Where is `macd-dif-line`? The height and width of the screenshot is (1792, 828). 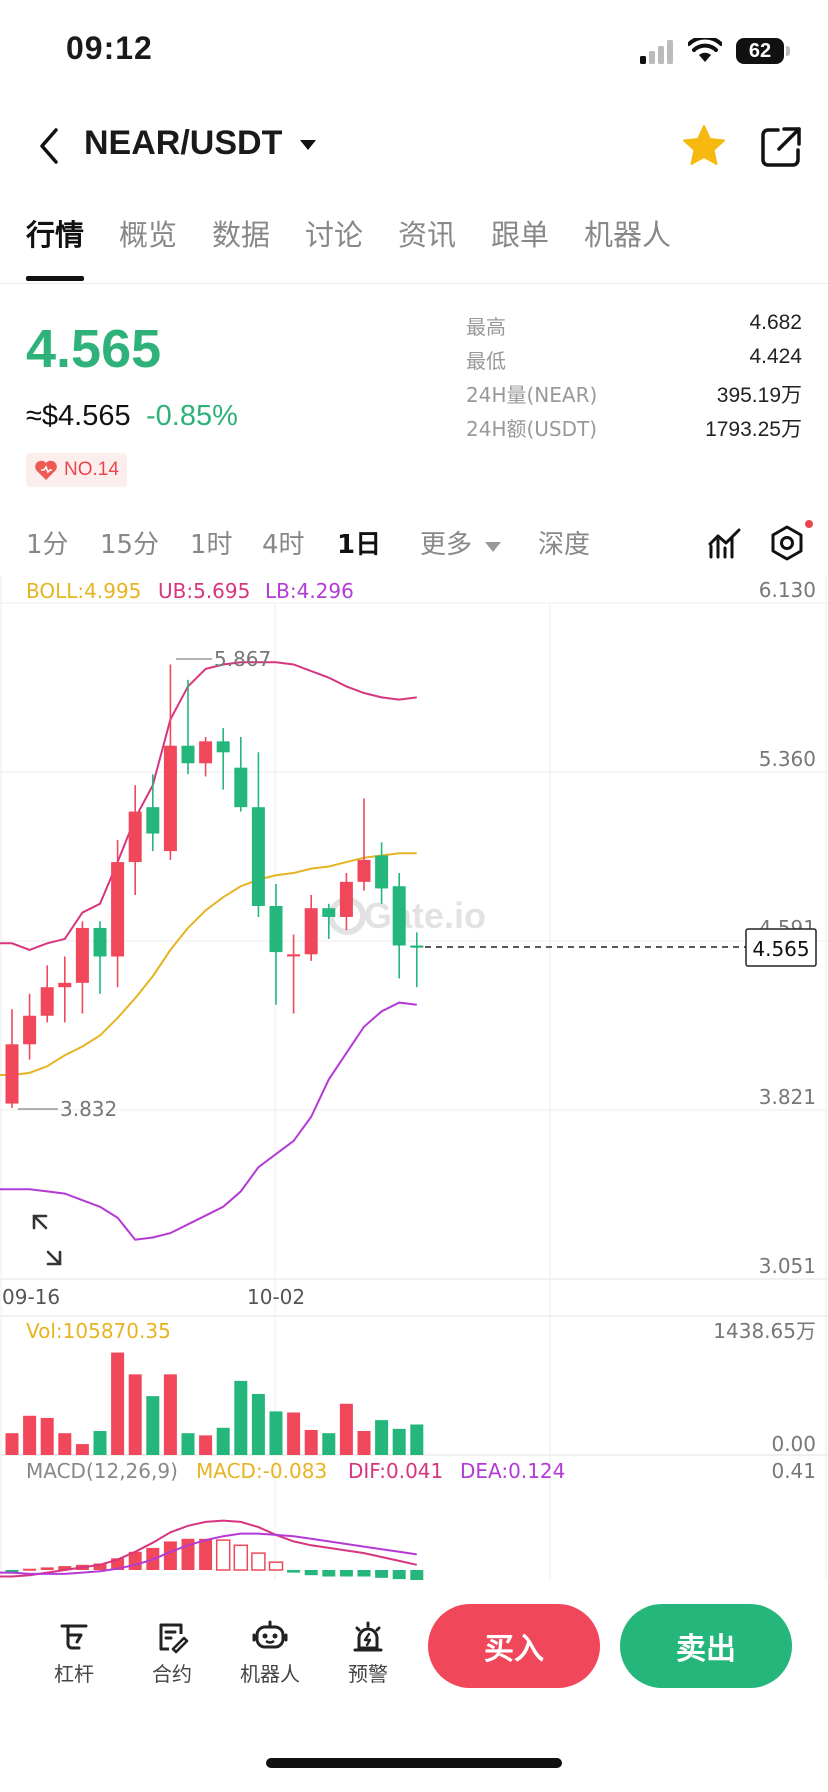
macd-dif-line is located at coordinates (209, 1548).